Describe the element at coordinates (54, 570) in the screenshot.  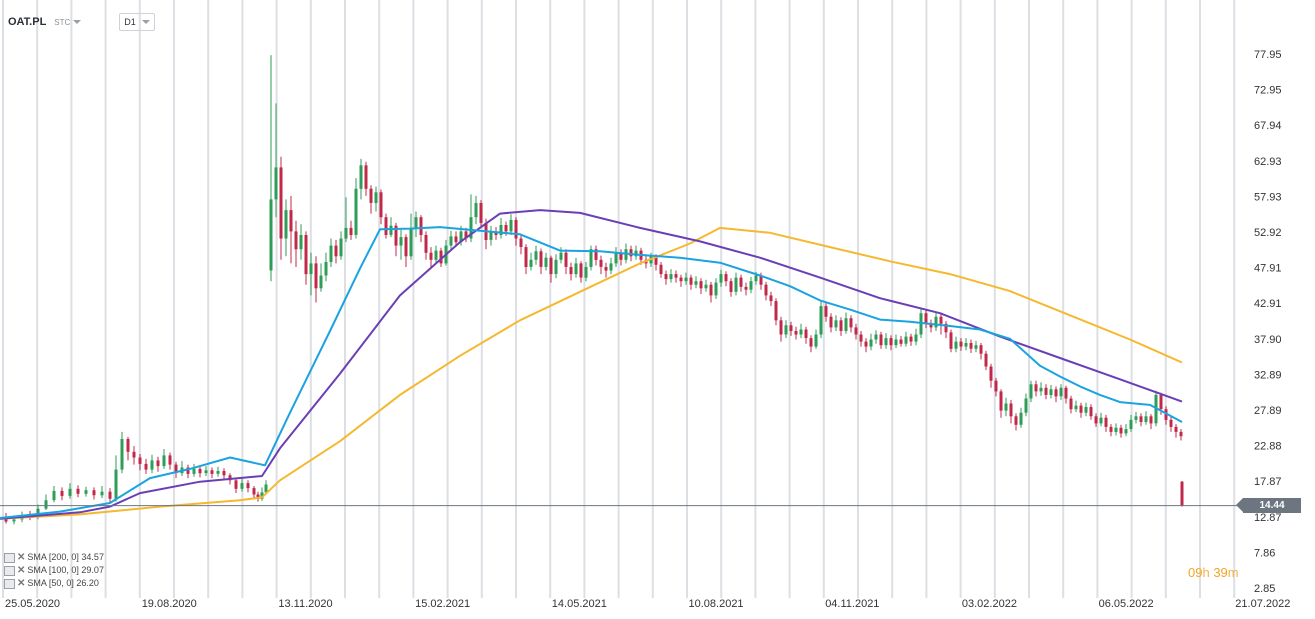
I see `legend-item-sma100: ✕ SMA [100, 0] 29.07` at that location.